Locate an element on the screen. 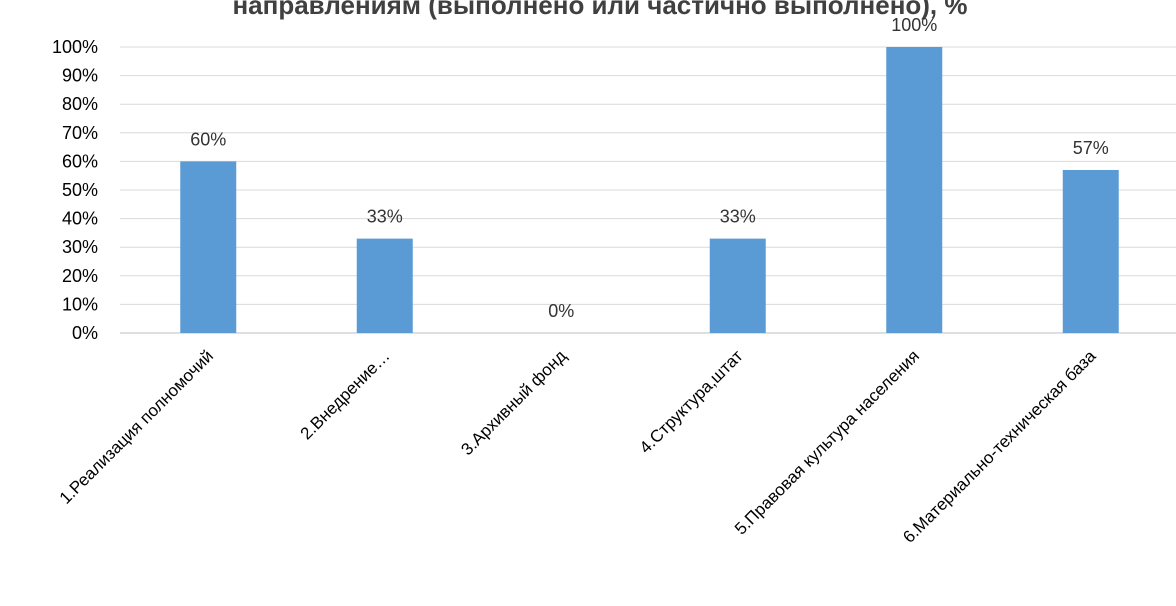  y-tick-label: 100% is located at coordinates (75, 47).